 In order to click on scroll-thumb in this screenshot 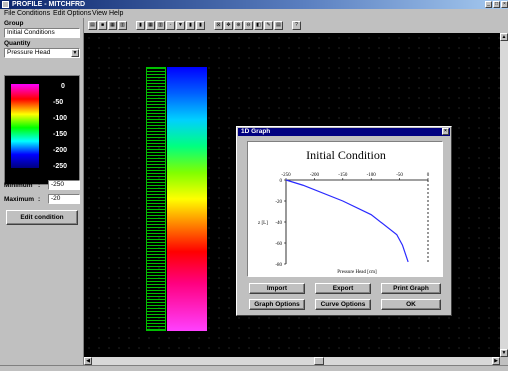, I will do `click(319, 361)`.